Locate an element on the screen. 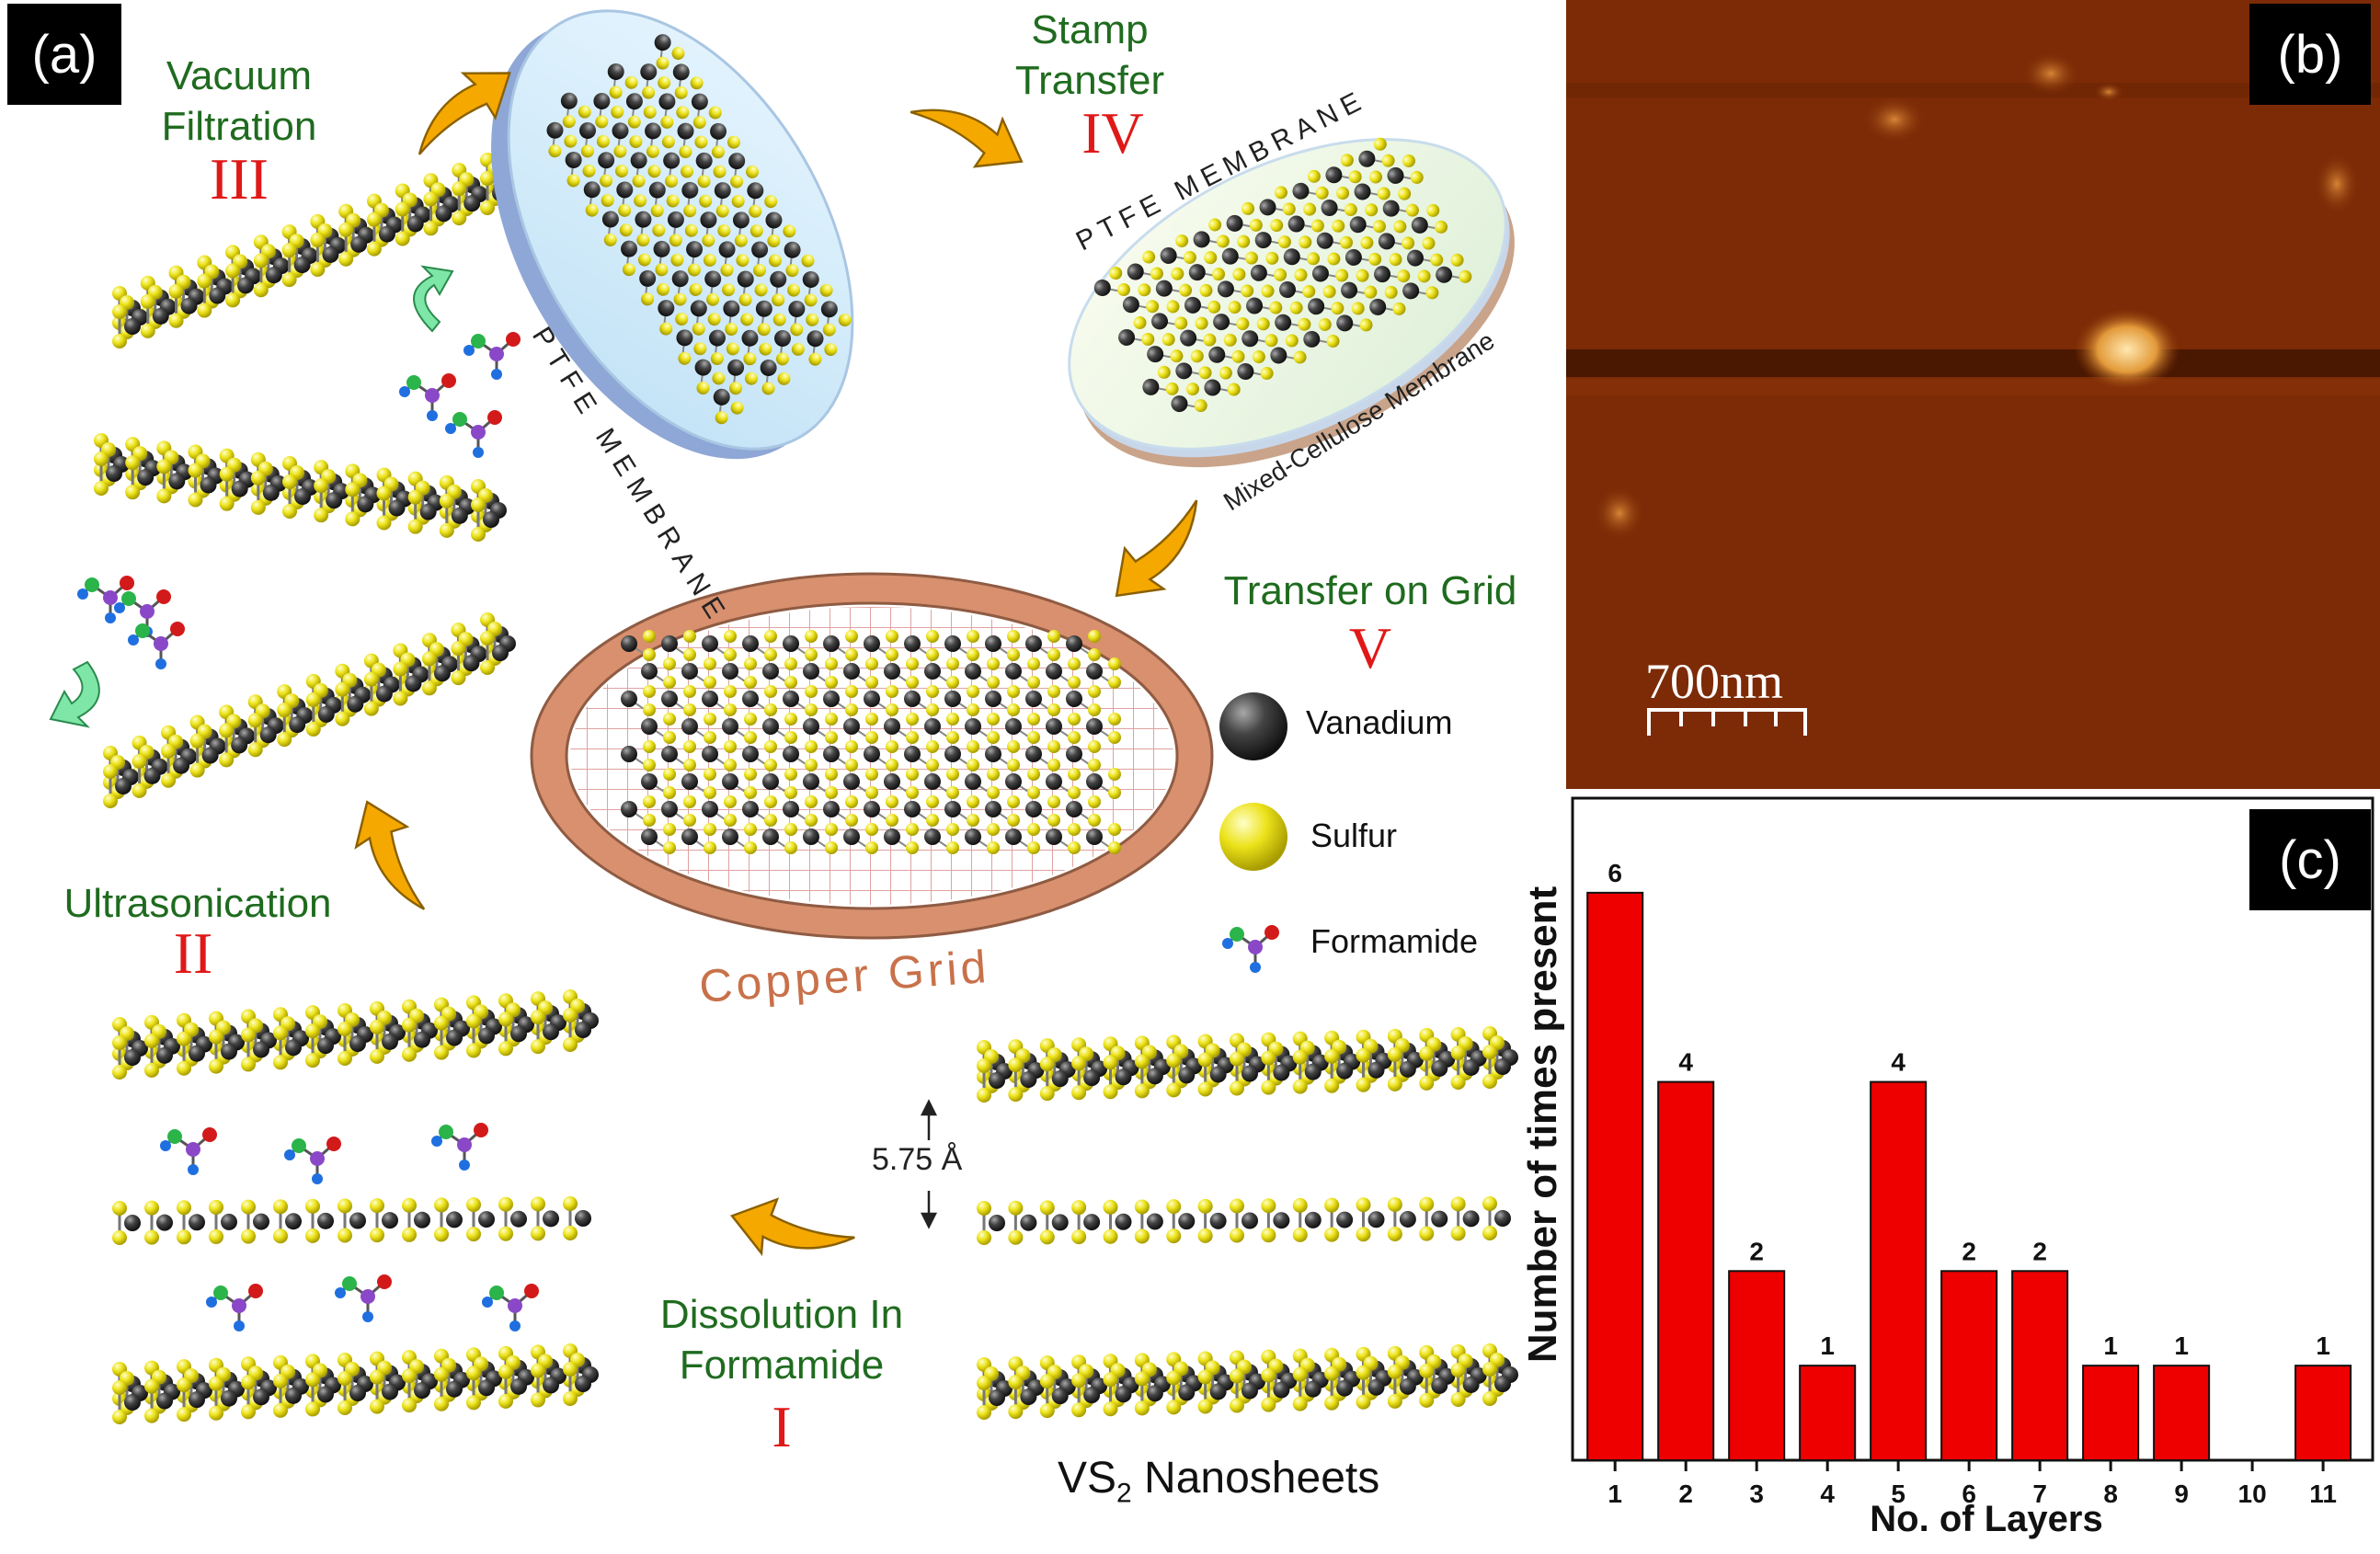  step-3-numeral: III is located at coordinates (239, 178).